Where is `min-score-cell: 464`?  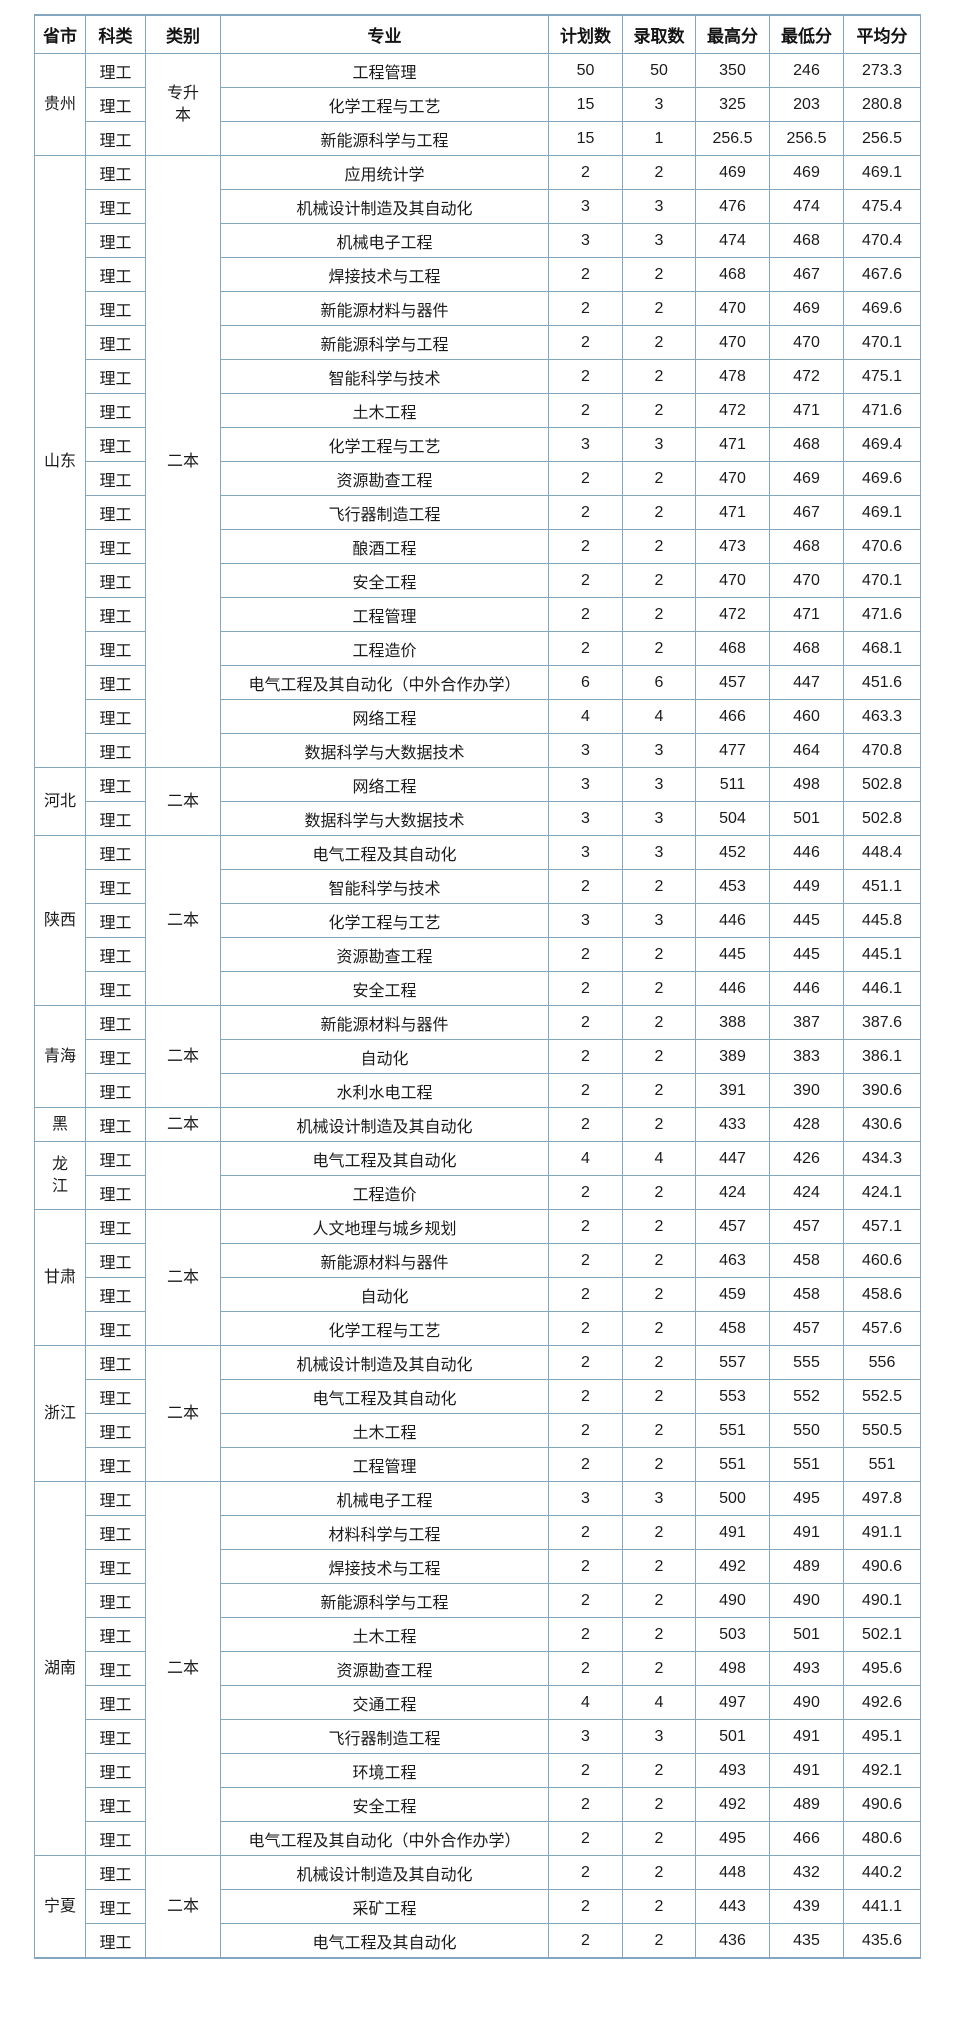 min-score-cell: 464 is located at coordinates (806, 750).